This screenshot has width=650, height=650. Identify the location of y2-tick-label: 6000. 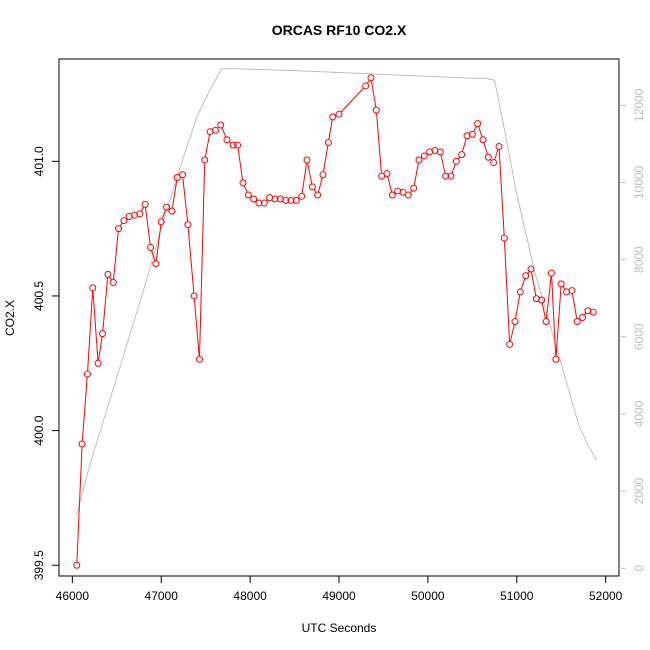
(639, 336).